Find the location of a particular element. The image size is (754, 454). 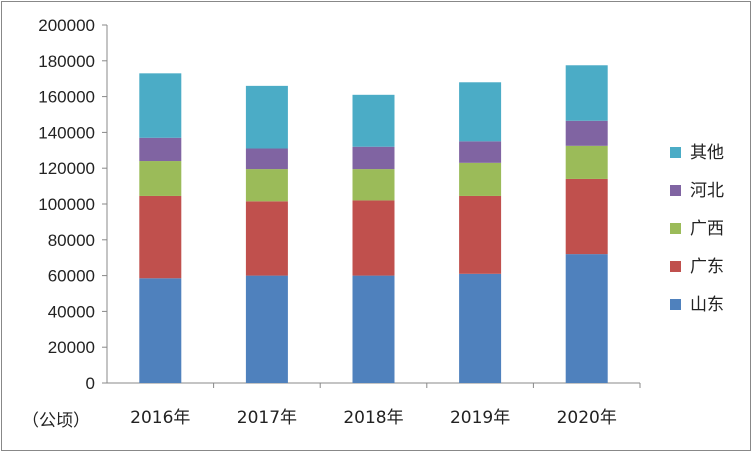

x-tick-label: 2016年 is located at coordinates (160, 418).